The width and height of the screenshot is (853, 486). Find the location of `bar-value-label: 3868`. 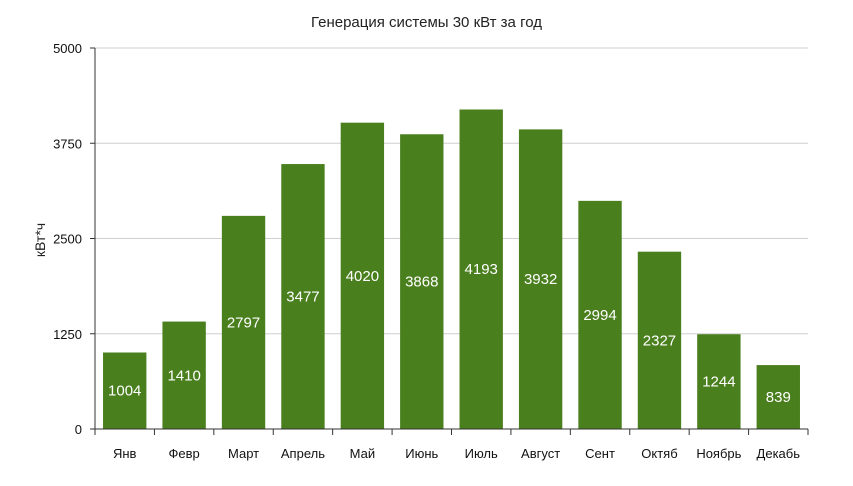

bar-value-label: 3868 is located at coordinates (421, 282).